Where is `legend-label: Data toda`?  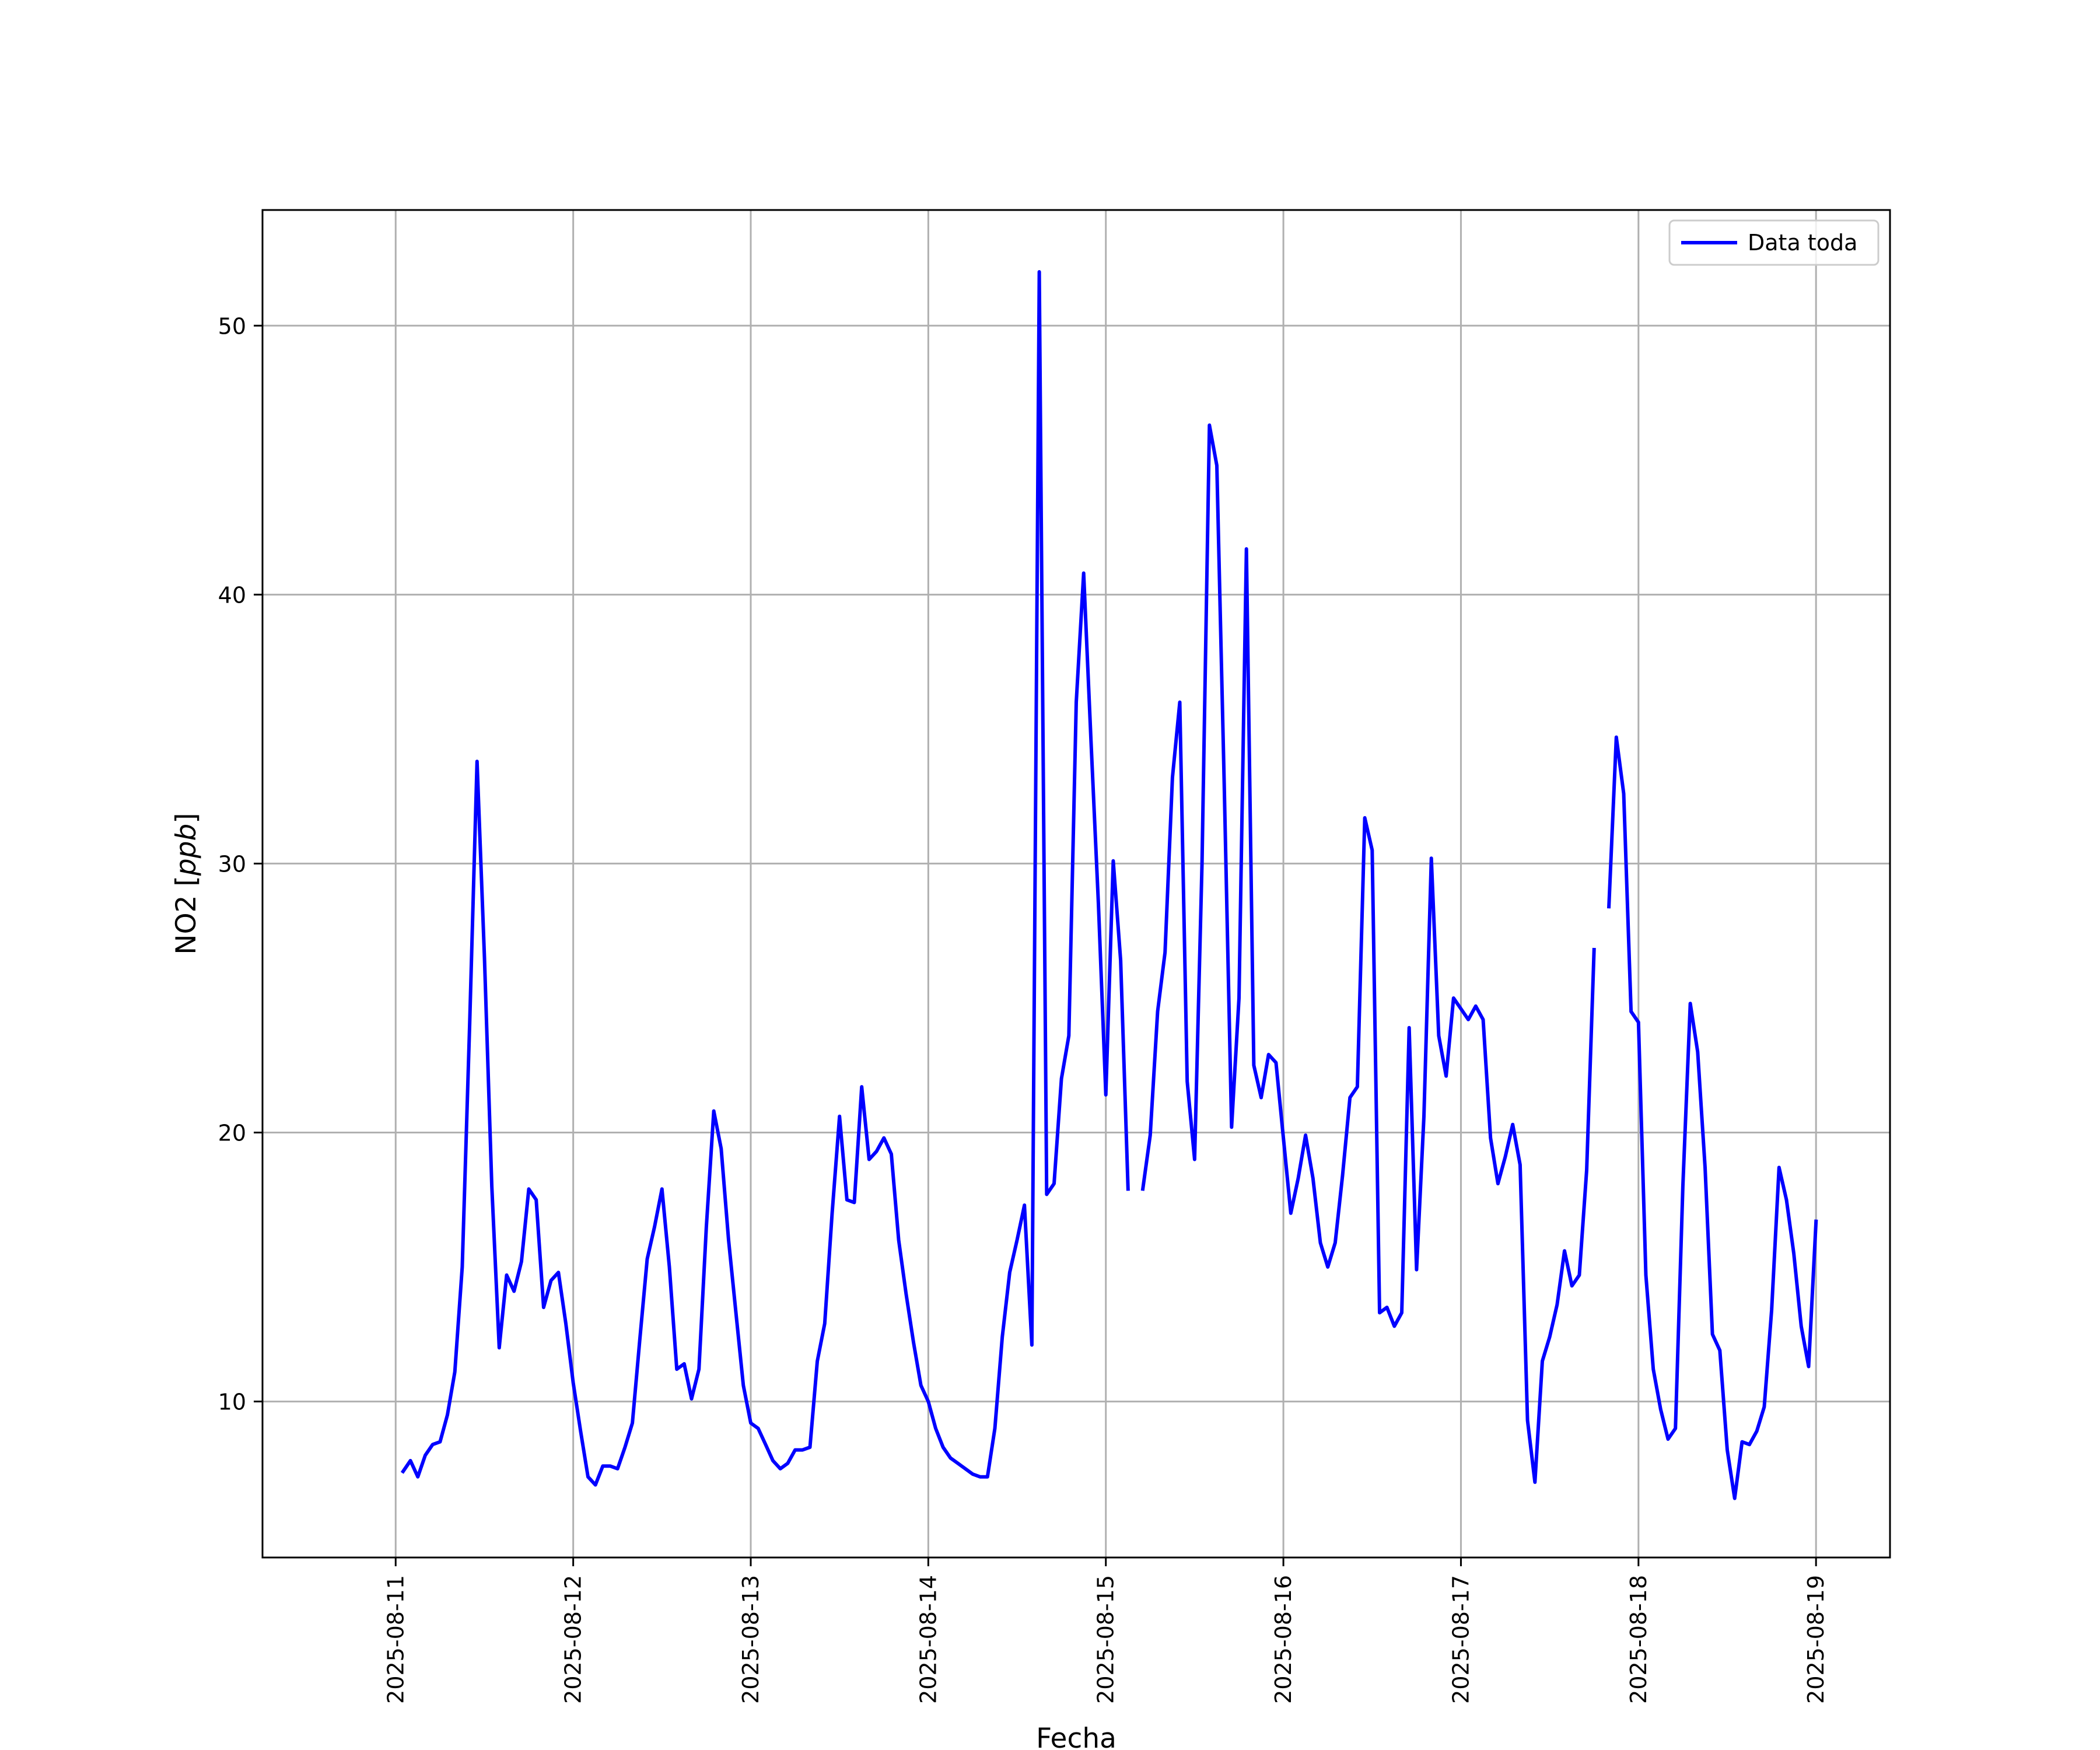
legend-label: Data toda is located at coordinates (1803, 243).